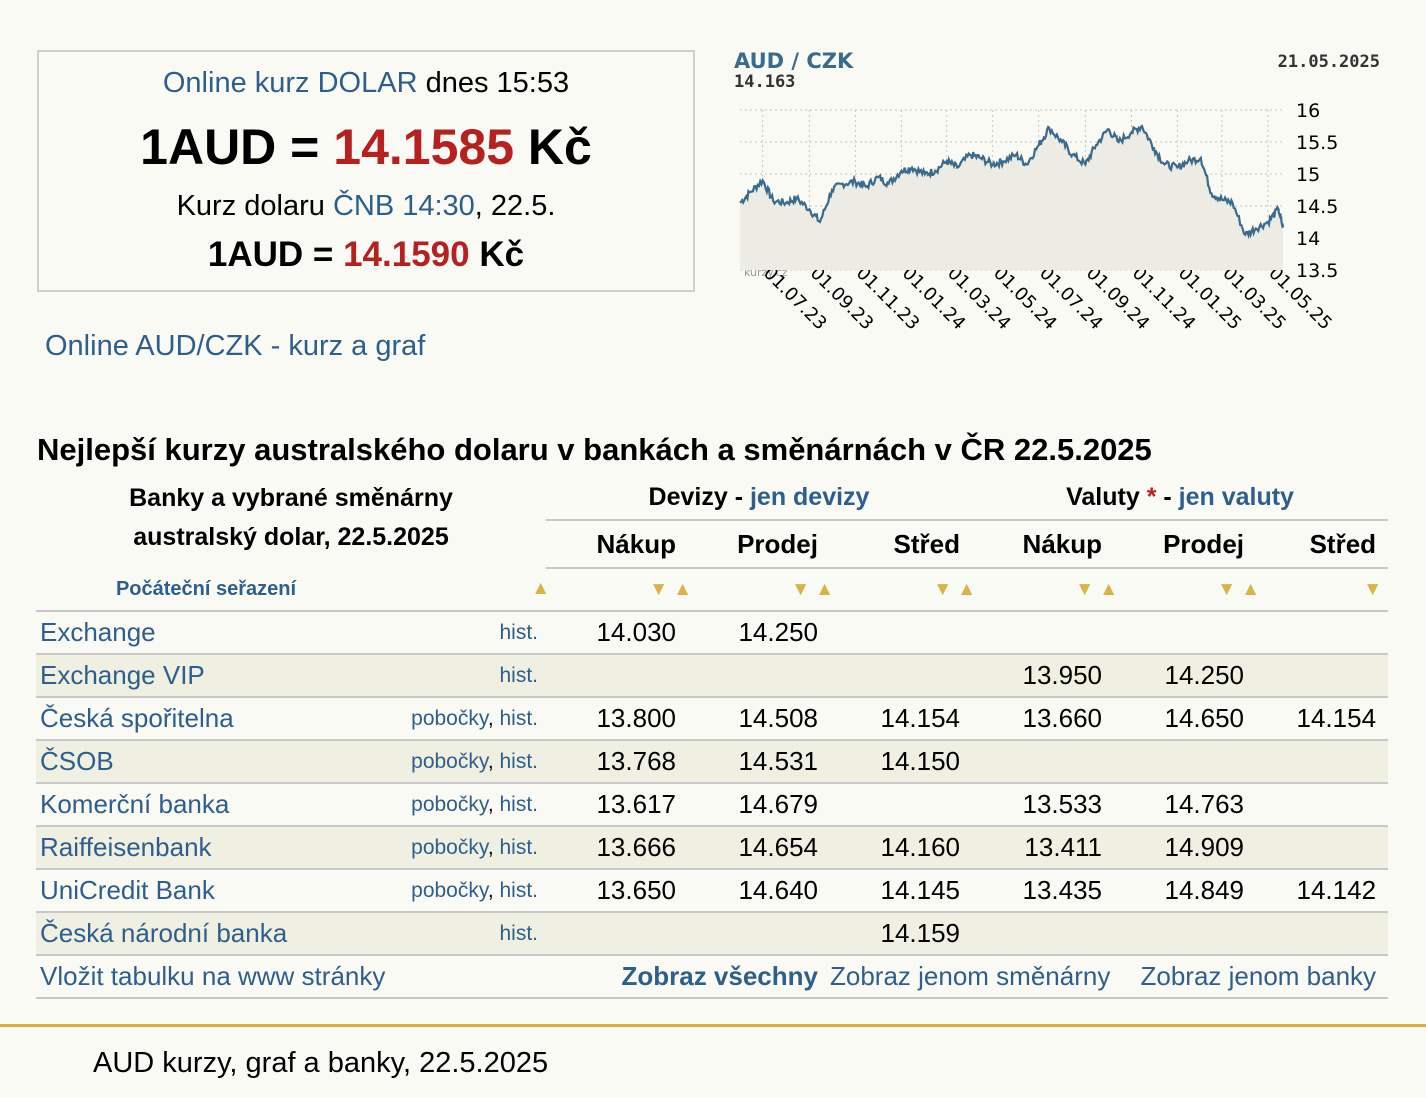 The image size is (1426, 1098). Describe the element at coordinates (719, 976) in the screenshot. I see `show-all-link: Zobraz všechny` at that location.